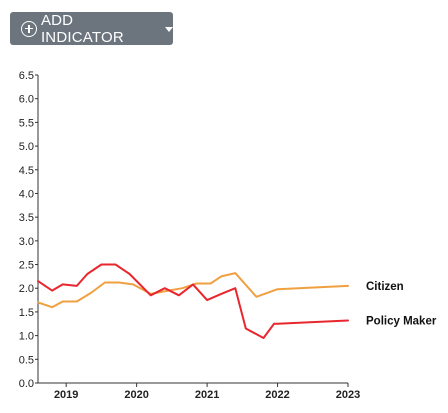 The width and height of the screenshot is (448, 413). I want to click on caret-down-icon, so click(169, 29).